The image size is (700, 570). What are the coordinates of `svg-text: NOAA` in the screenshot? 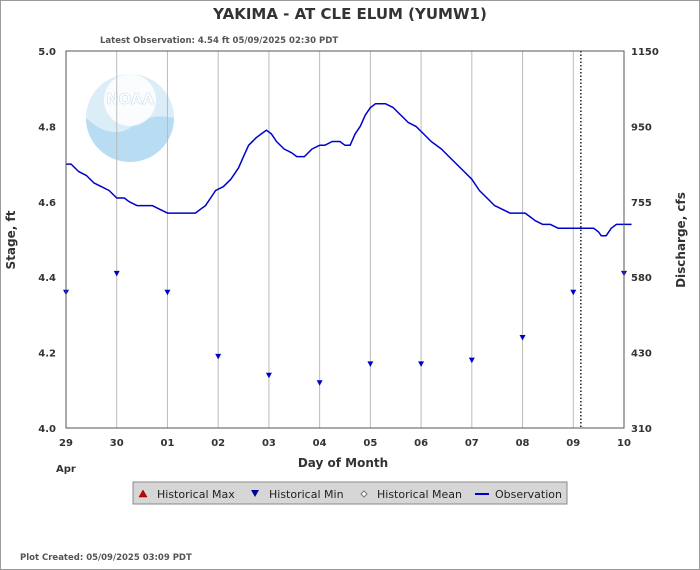 It's located at (130, 99).